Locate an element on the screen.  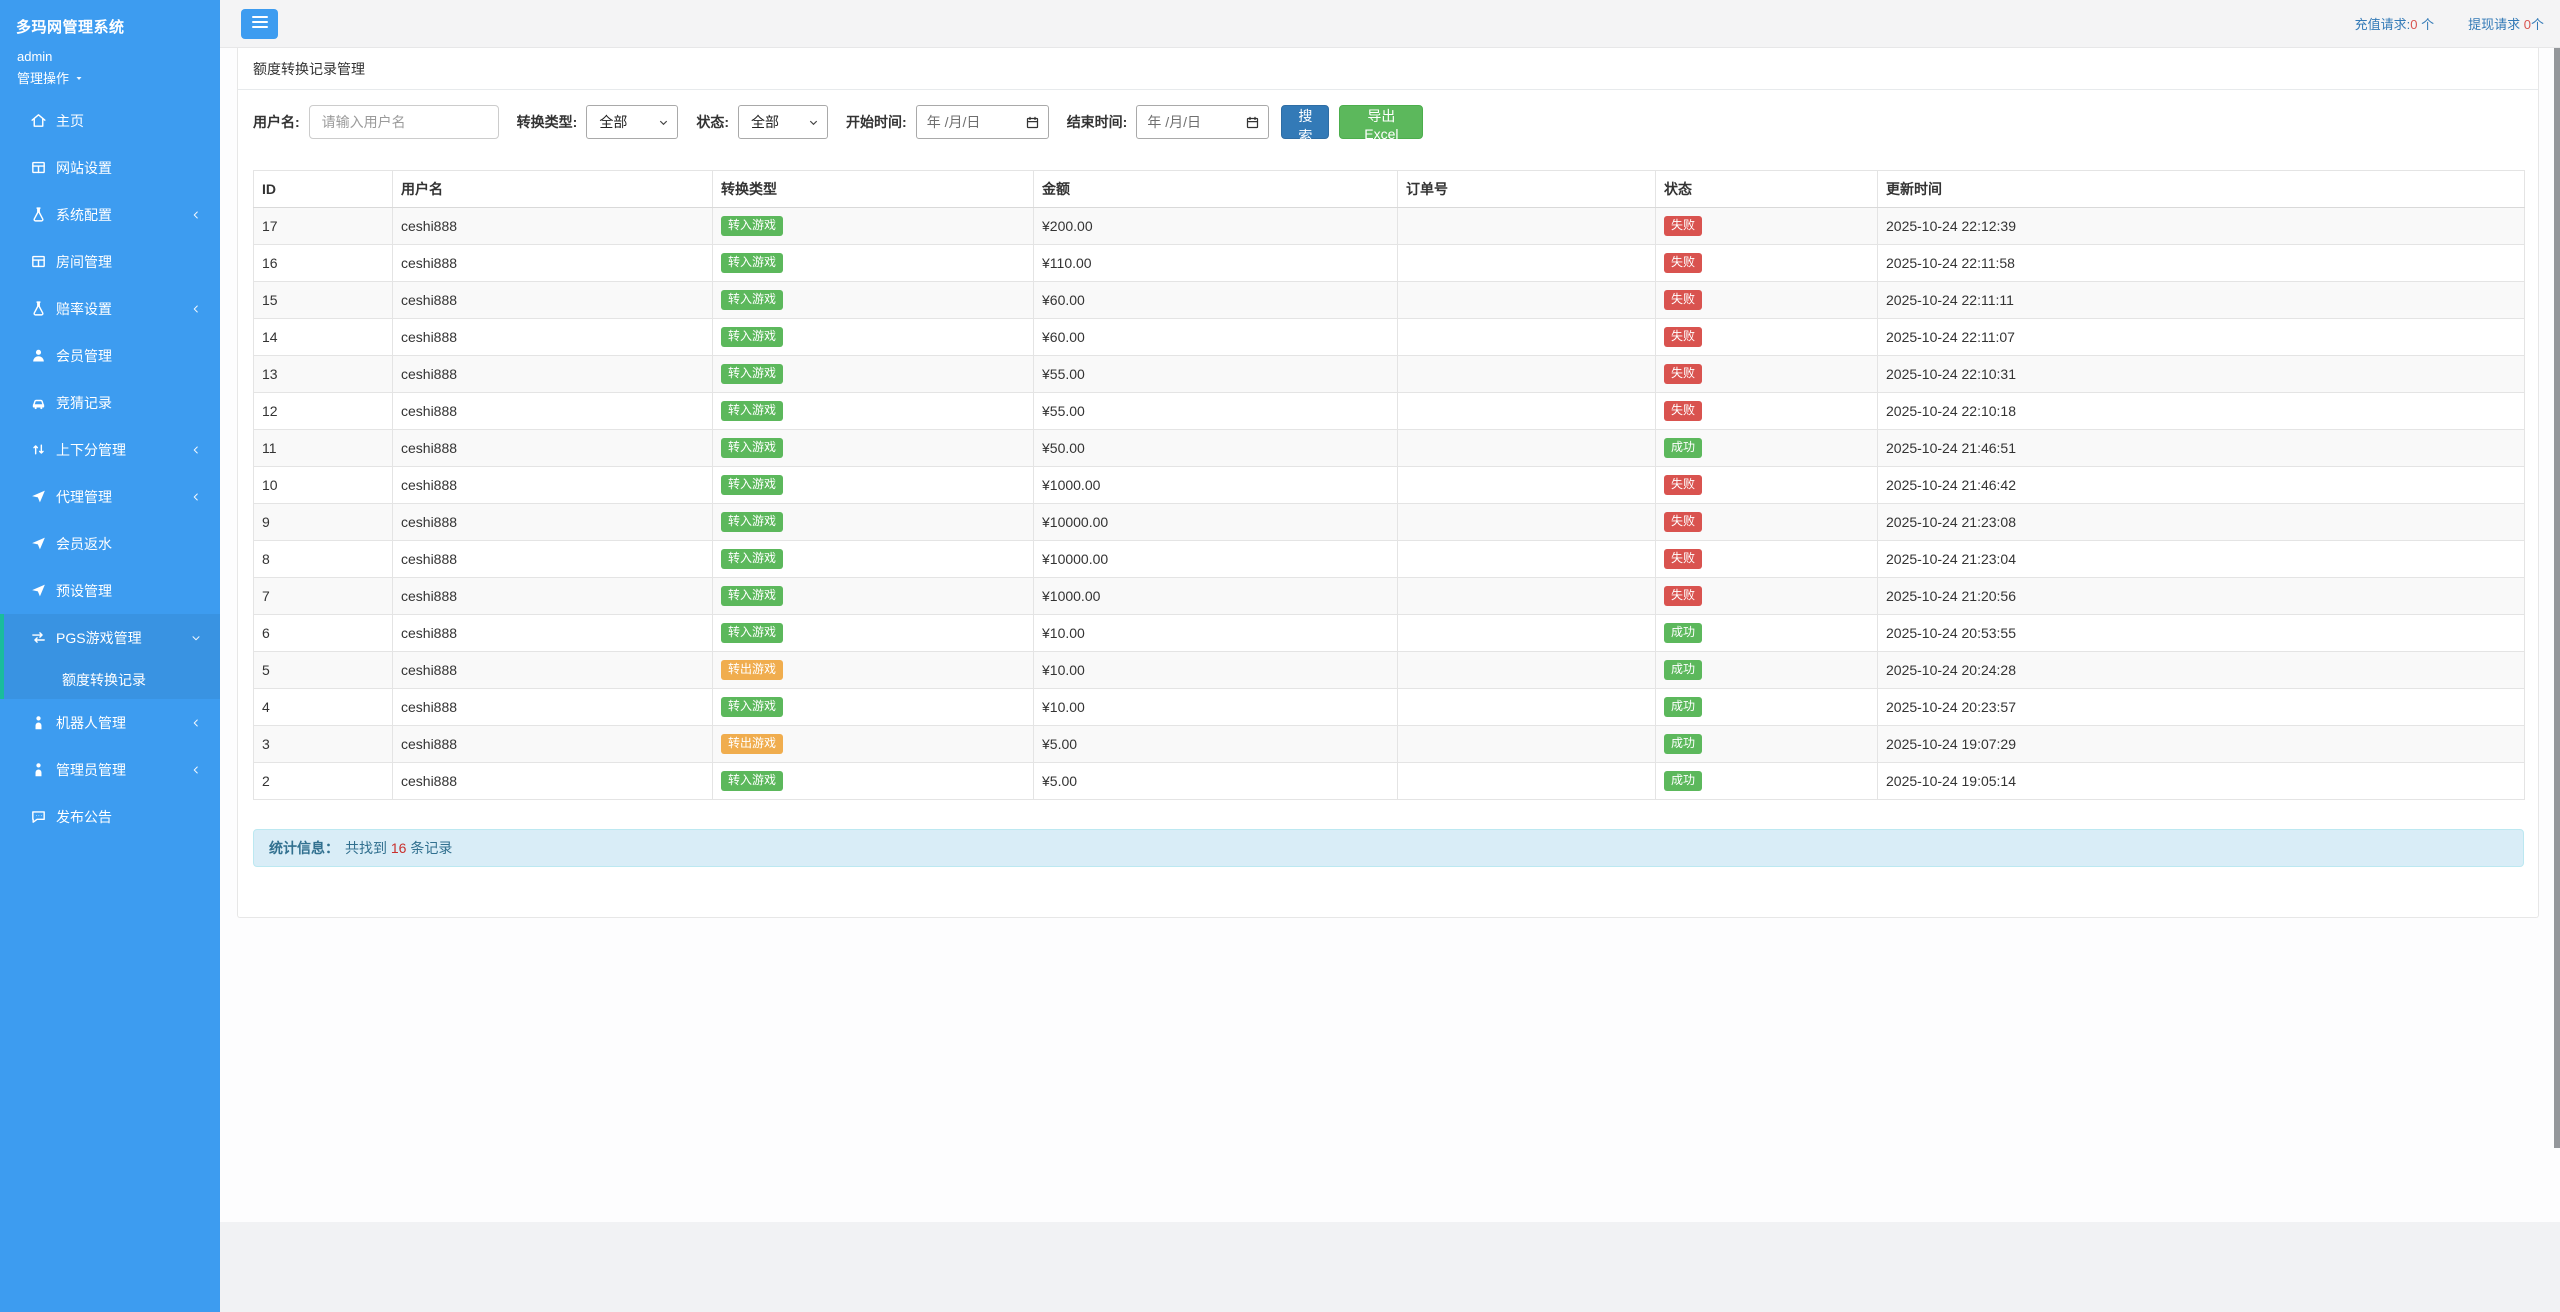
sidebar-item-13: 额度转换记录 is located at coordinates (112, 680).